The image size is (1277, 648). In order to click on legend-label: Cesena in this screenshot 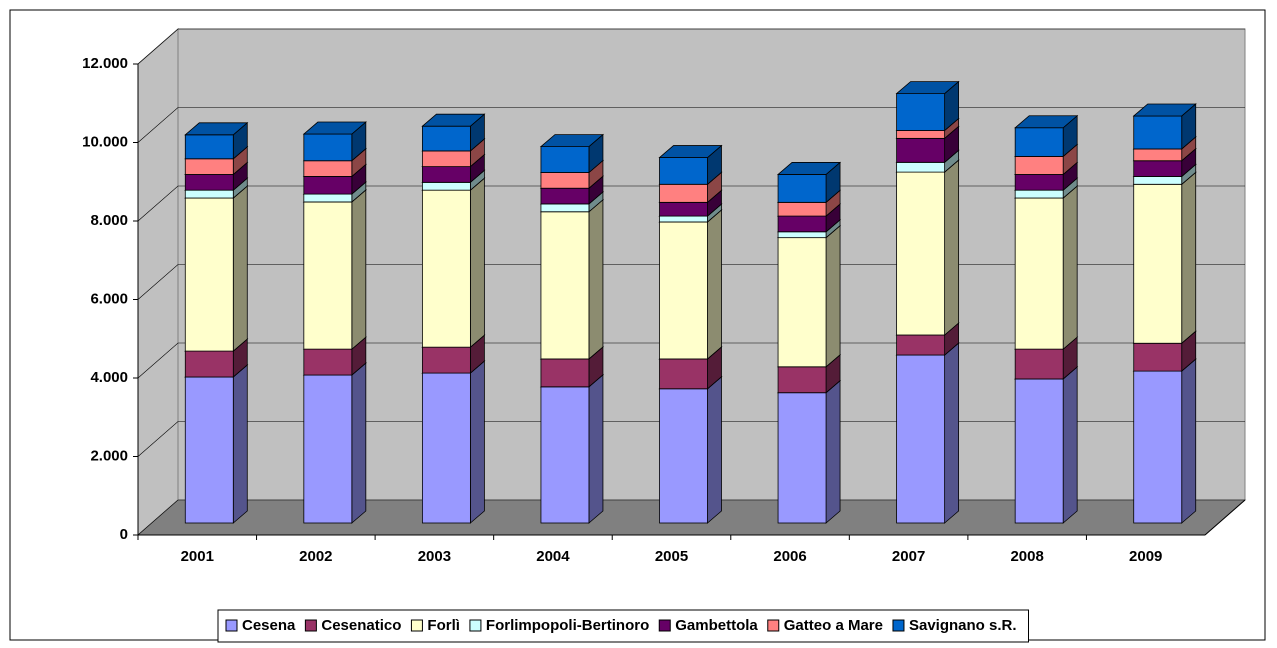, I will do `click(269, 625)`.